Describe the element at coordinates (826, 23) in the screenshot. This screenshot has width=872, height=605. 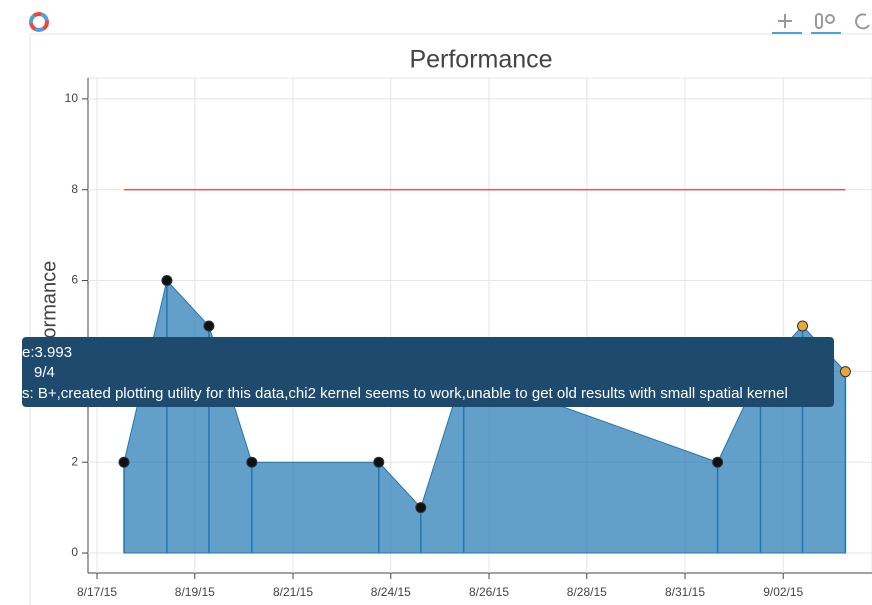
I see `zoom-tool` at that location.